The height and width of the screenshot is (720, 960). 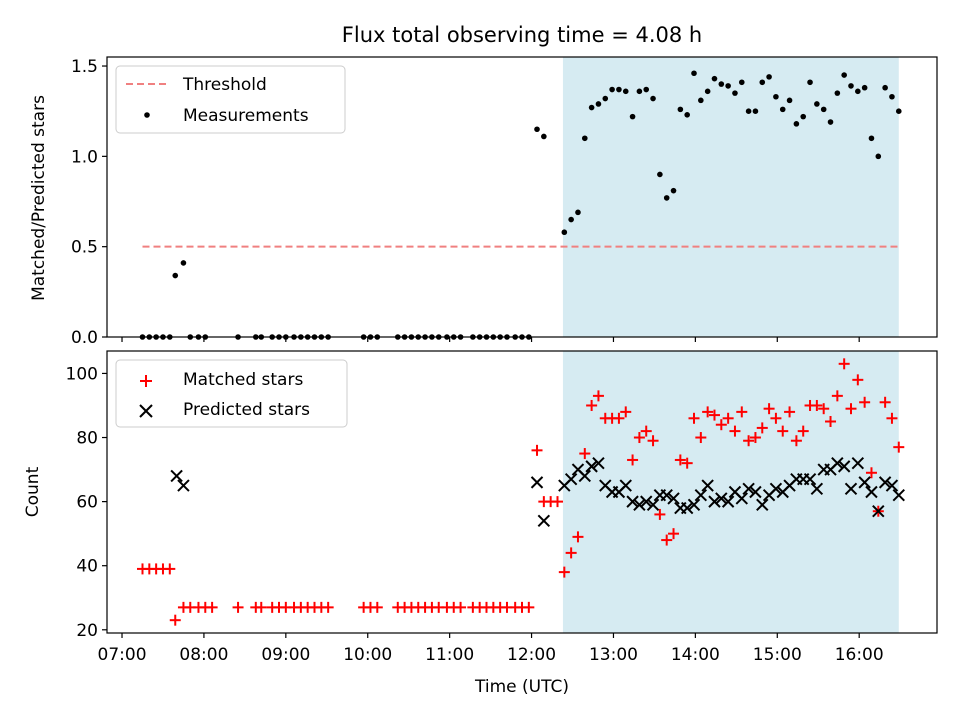 I want to click on x-tick-label: 15:00, so click(x=777, y=655).